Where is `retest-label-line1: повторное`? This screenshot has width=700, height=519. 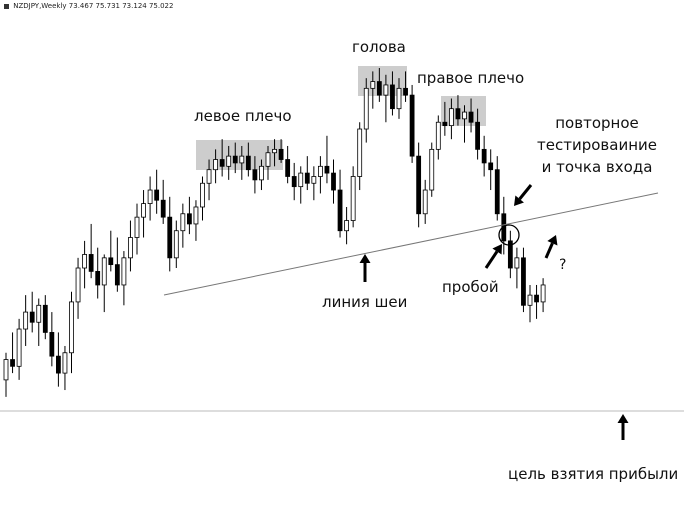
retest-label-line1: повторное is located at coordinates (597, 123).